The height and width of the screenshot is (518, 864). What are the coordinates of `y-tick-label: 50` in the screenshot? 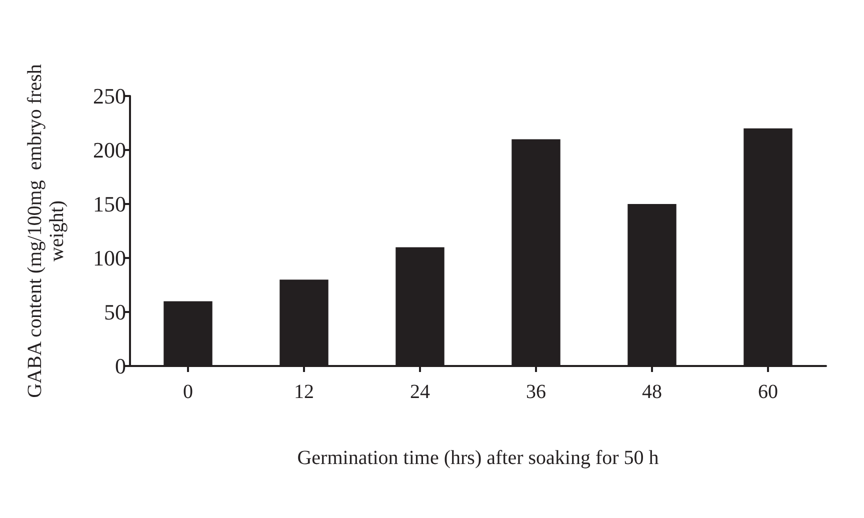 It's located at (115, 312).